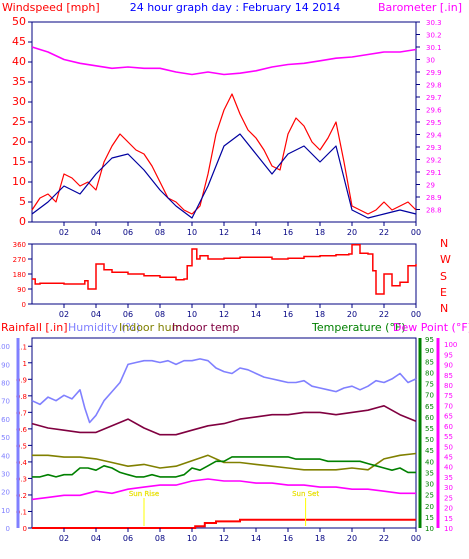  What do you see at coordinates (320, 314) in the screenshot?
I see `x-tick-label-direction: 18` at bounding box center [320, 314].